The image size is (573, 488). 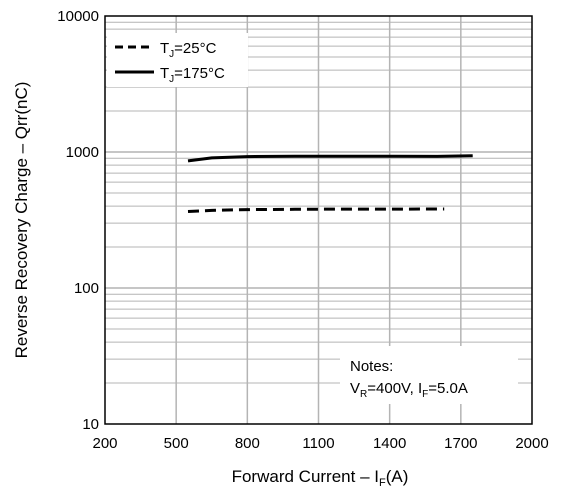 What do you see at coordinates (78, 16) in the screenshot?
I see `y-tick-label: 10000` at bounding box center [78, 16].